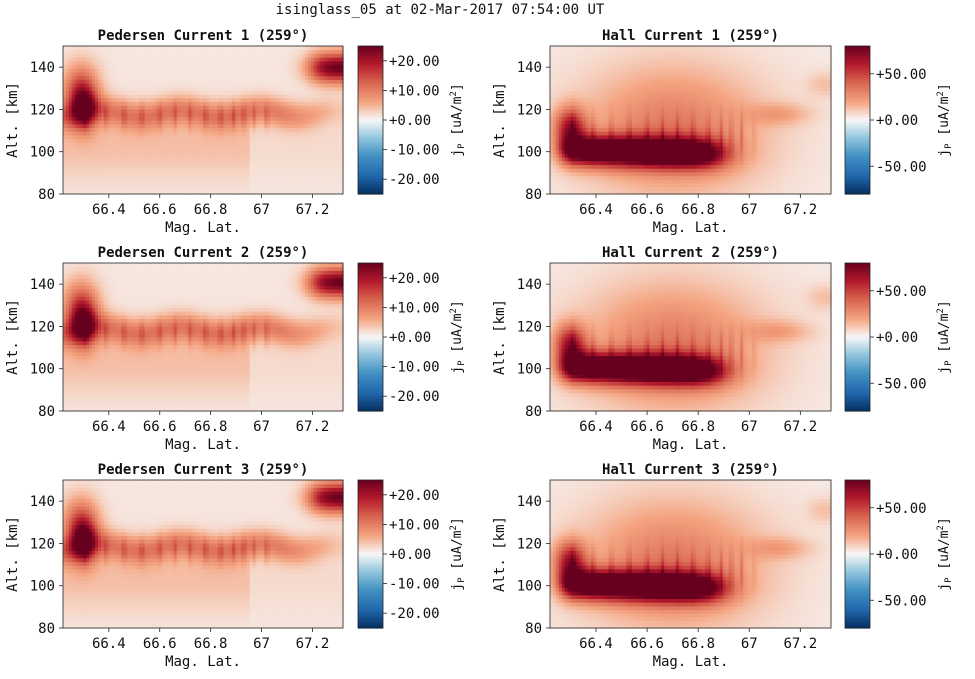  What do you see at coordinates (414, 180) in the screenshot?
I see `colorbar-tick-label: -20.00` at bounding box center [414, 180].